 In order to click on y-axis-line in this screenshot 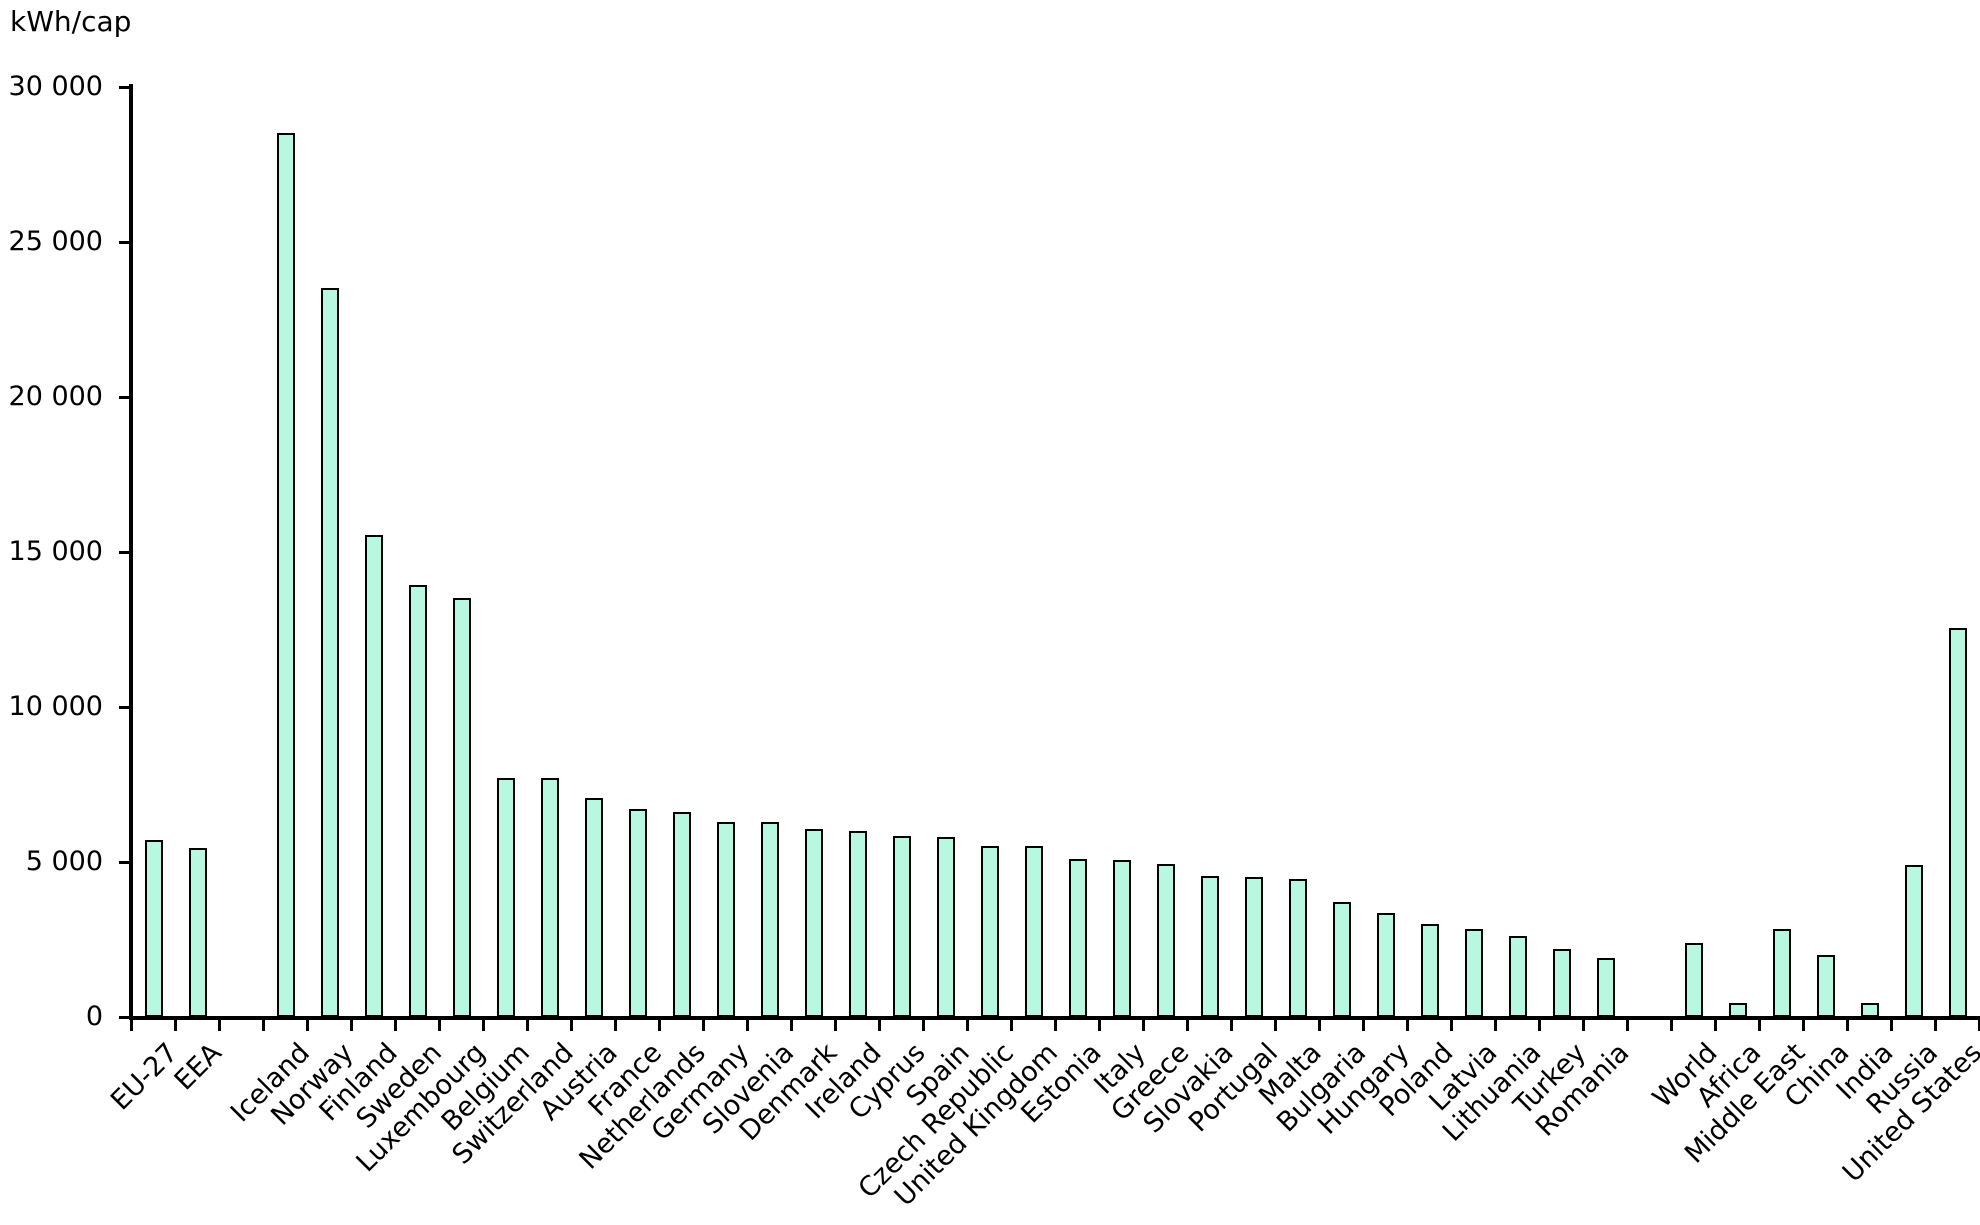, I will do `click(131, 552)`.